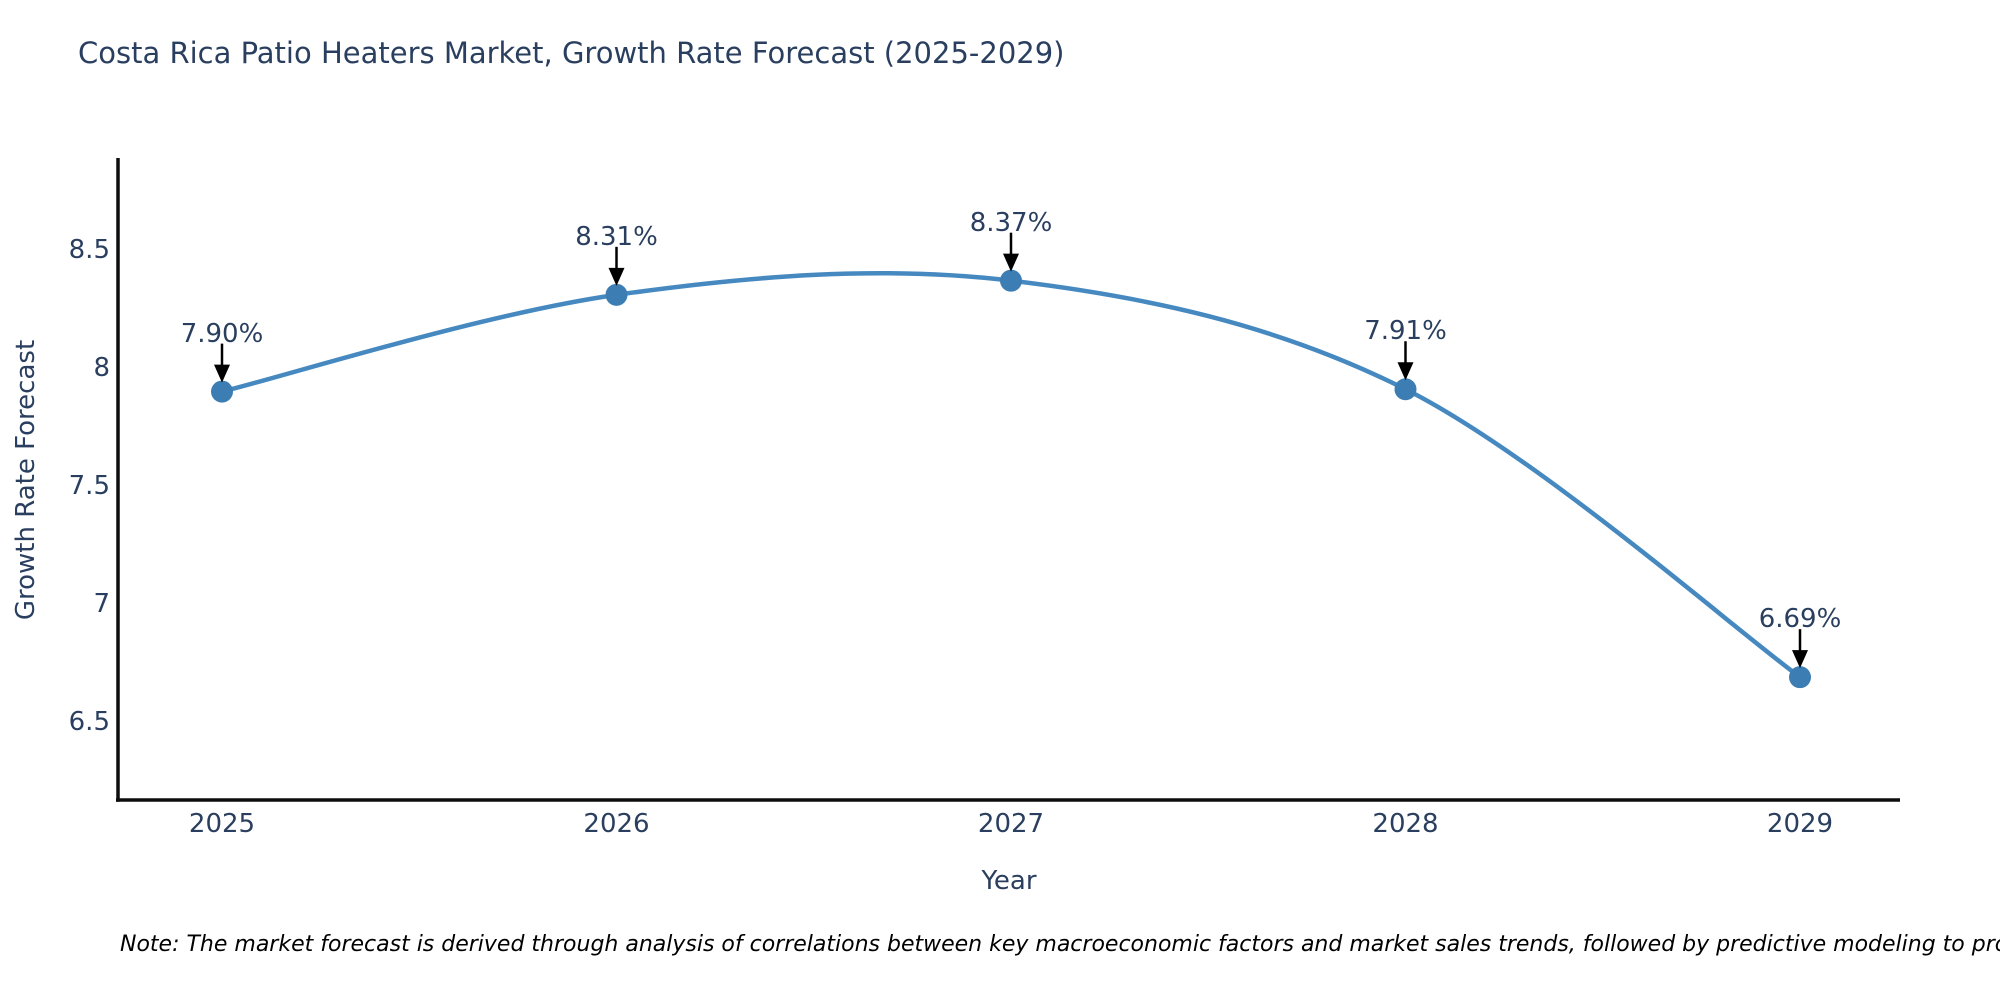 The height and width of the screenshot is (1000, 2000). I want to click on x-axis-title: Year, so click(1009, 881).